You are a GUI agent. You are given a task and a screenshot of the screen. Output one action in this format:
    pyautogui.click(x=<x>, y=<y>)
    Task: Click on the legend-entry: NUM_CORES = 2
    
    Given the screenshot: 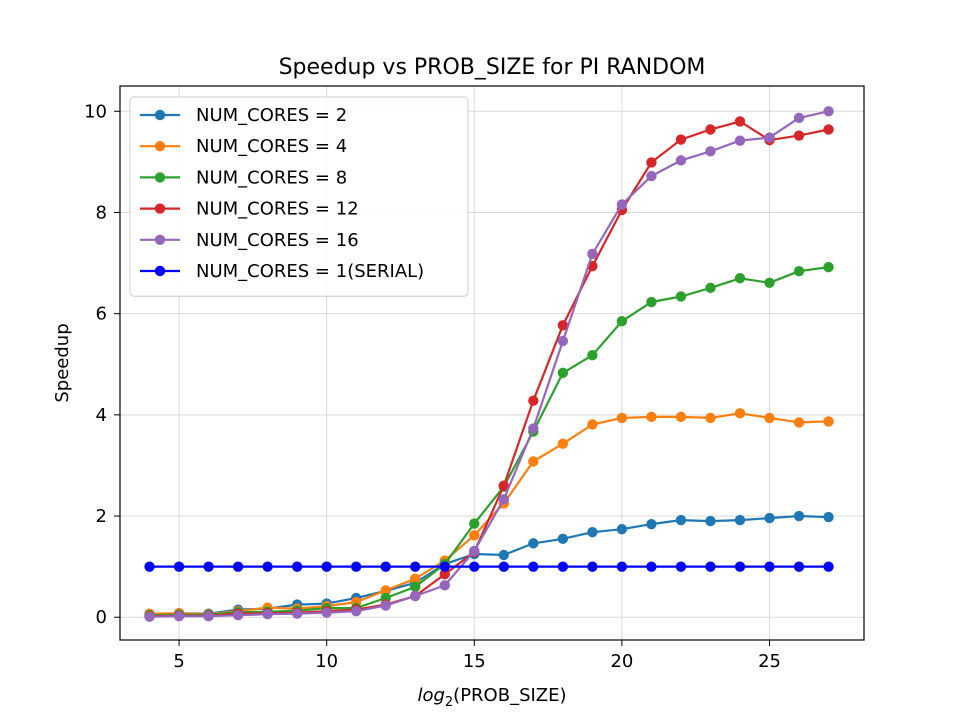 What is the action you would take?
    pyautogui.click(x=243, y=115)
    